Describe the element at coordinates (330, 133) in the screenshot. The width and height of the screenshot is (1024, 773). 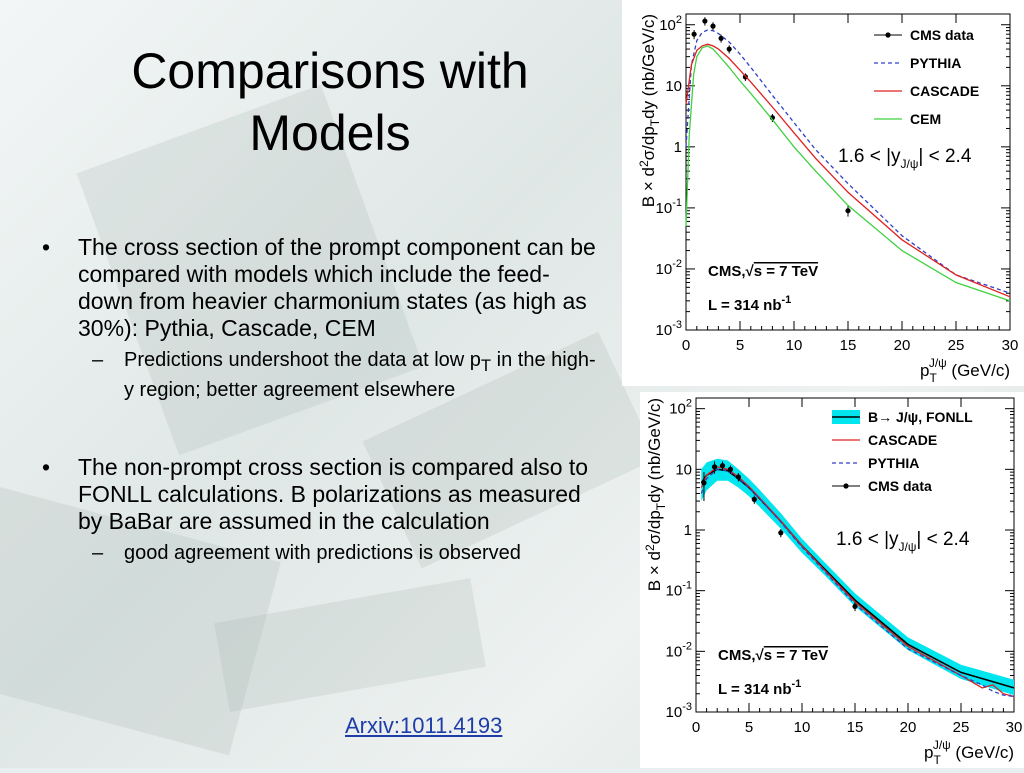
I see `slide-title-line2: Models` at that location.